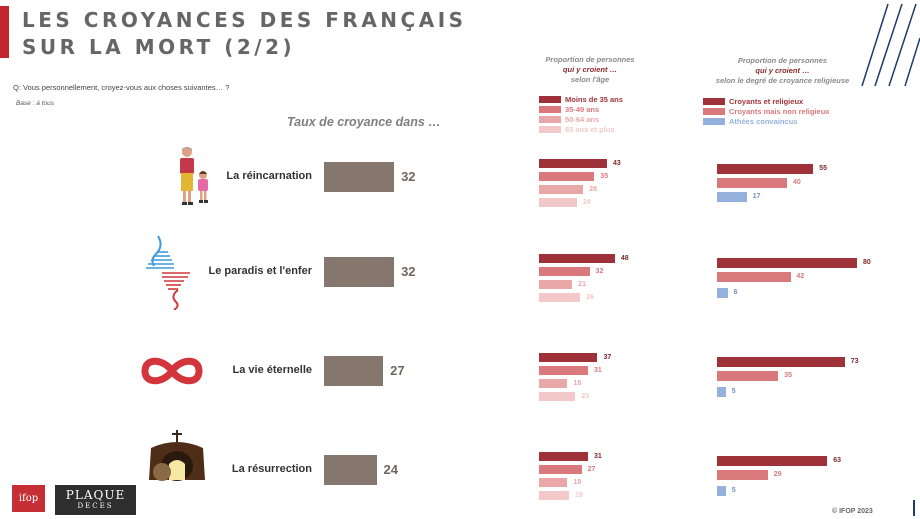  Describe the element at coordinates (607, 357) in the screenshot. I see `age-bar-value: 37` at that location.